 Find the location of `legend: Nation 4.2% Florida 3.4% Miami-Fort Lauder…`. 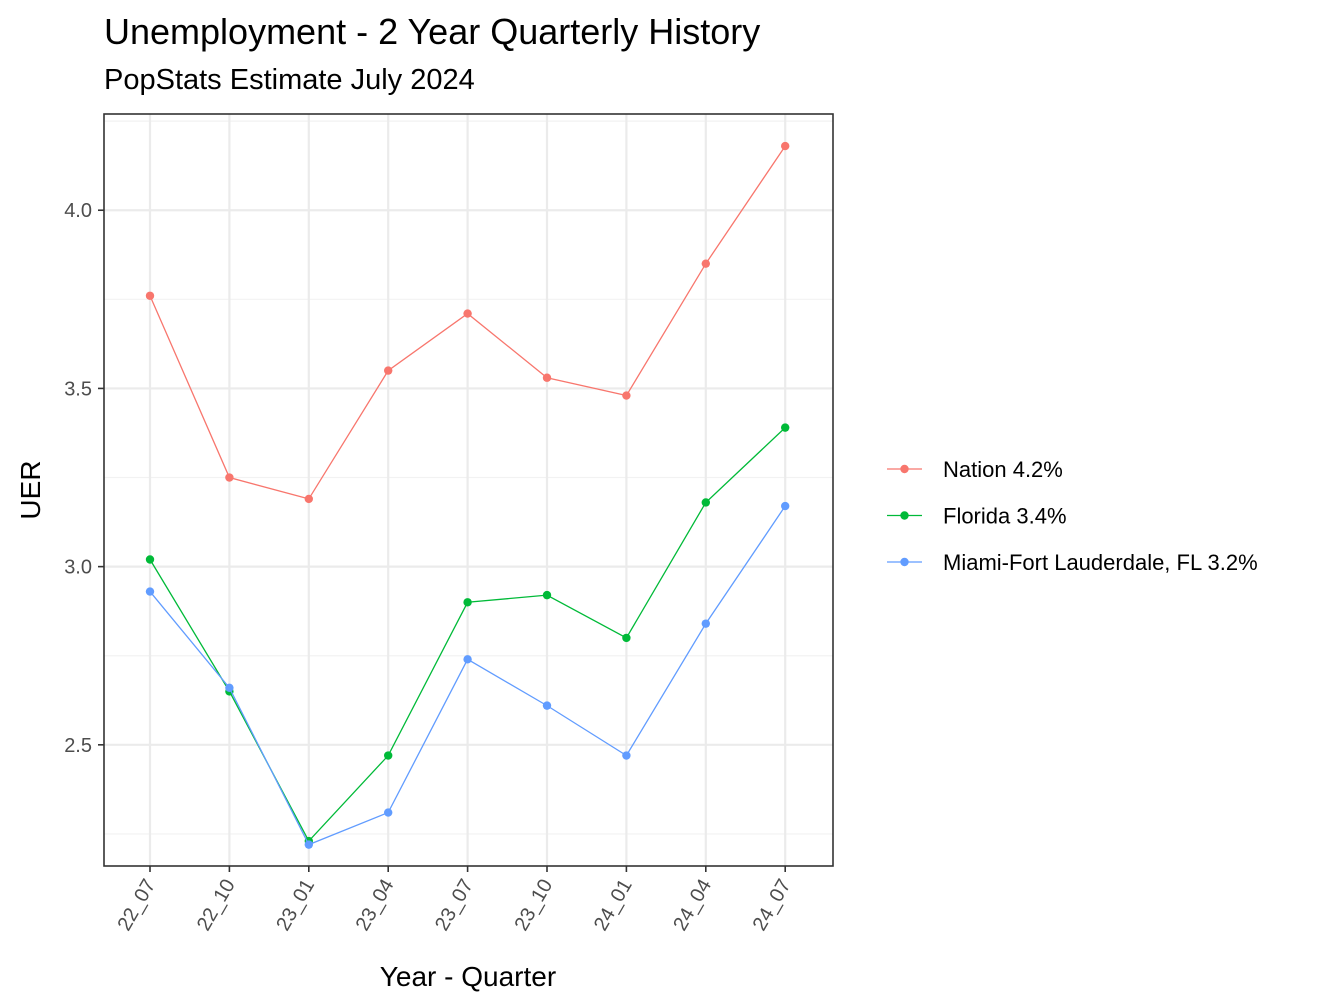

legend: Nation 4.2% Florida 3.4% Miami-Fort Lauder… is located at coordinates (1072, 516).